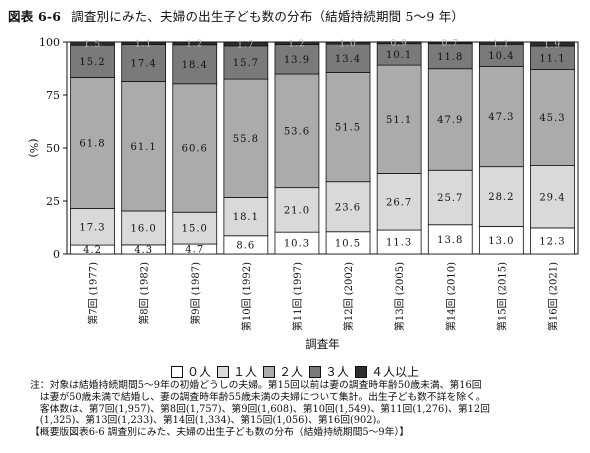  I want to click on bar-value-label: 11.3, so click(399, 243).